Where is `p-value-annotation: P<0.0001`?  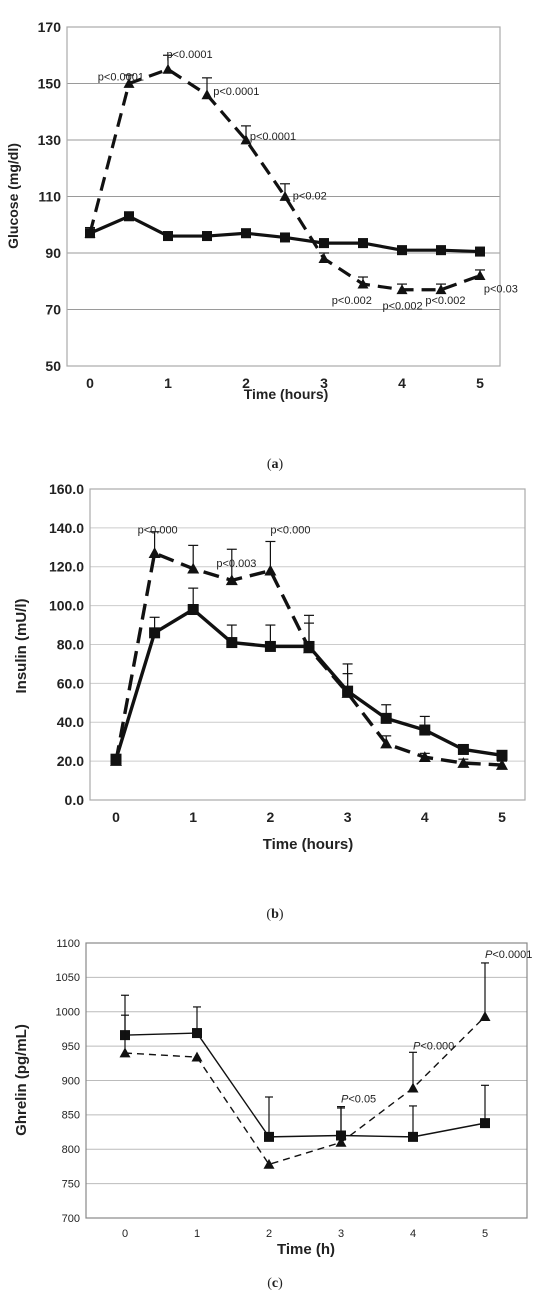 p-value-annotation: P<0.0001 is located at coordinates (508, 955).